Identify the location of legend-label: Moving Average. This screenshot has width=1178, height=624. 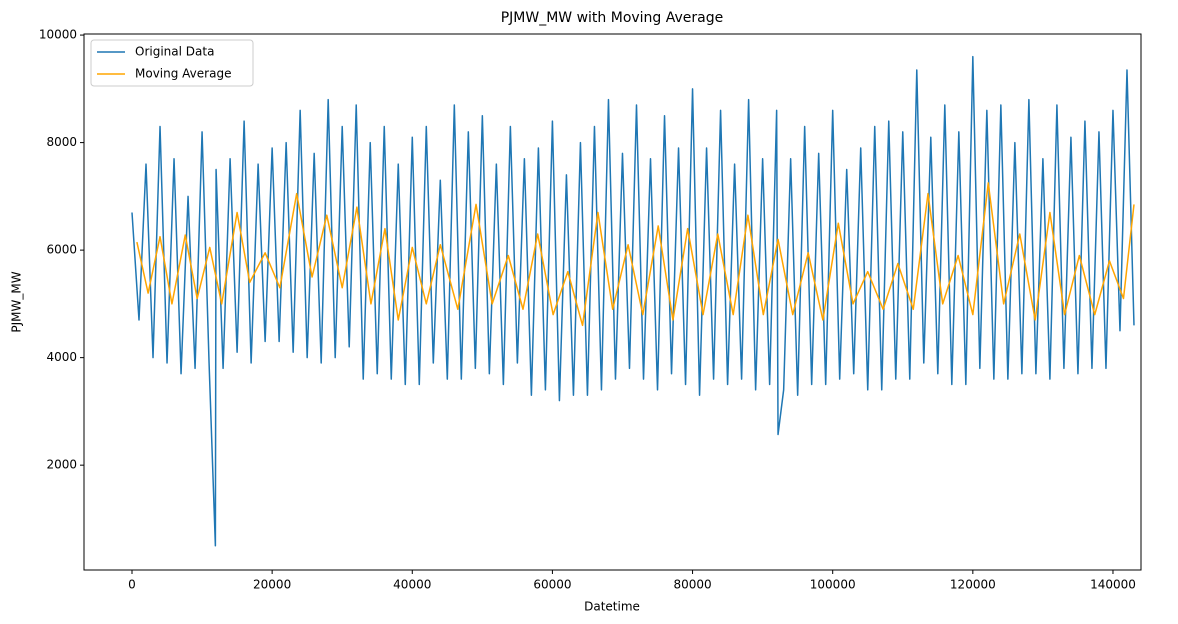
(183, 74).